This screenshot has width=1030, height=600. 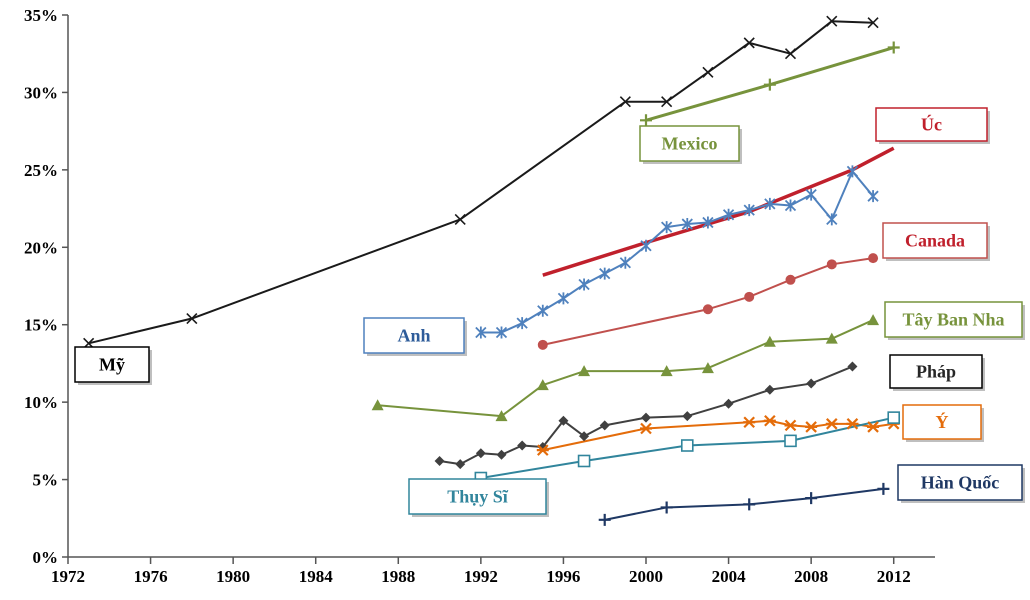 What do you see at coordinates (41, 325) in the screenshot?
I see `y-tick-label: 15%` at bounding box center [41, 325].